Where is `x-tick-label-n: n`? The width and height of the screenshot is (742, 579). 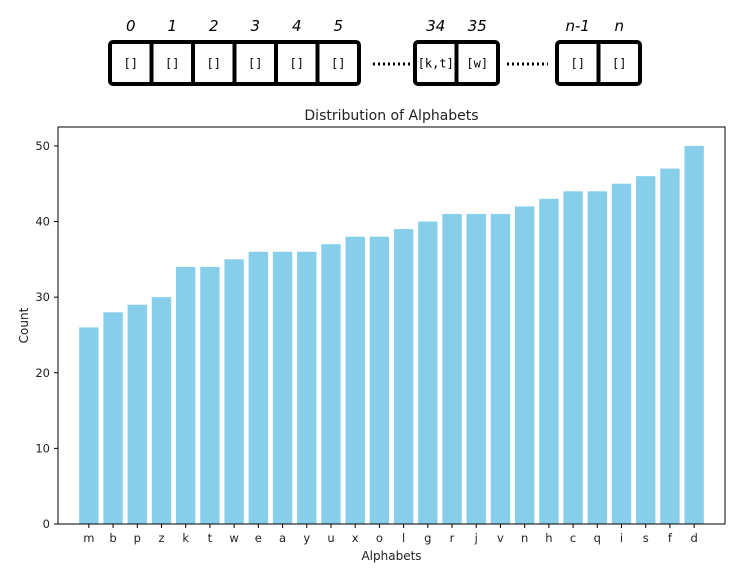 x-tick-label-n: n is located at coordinates (524, 538).